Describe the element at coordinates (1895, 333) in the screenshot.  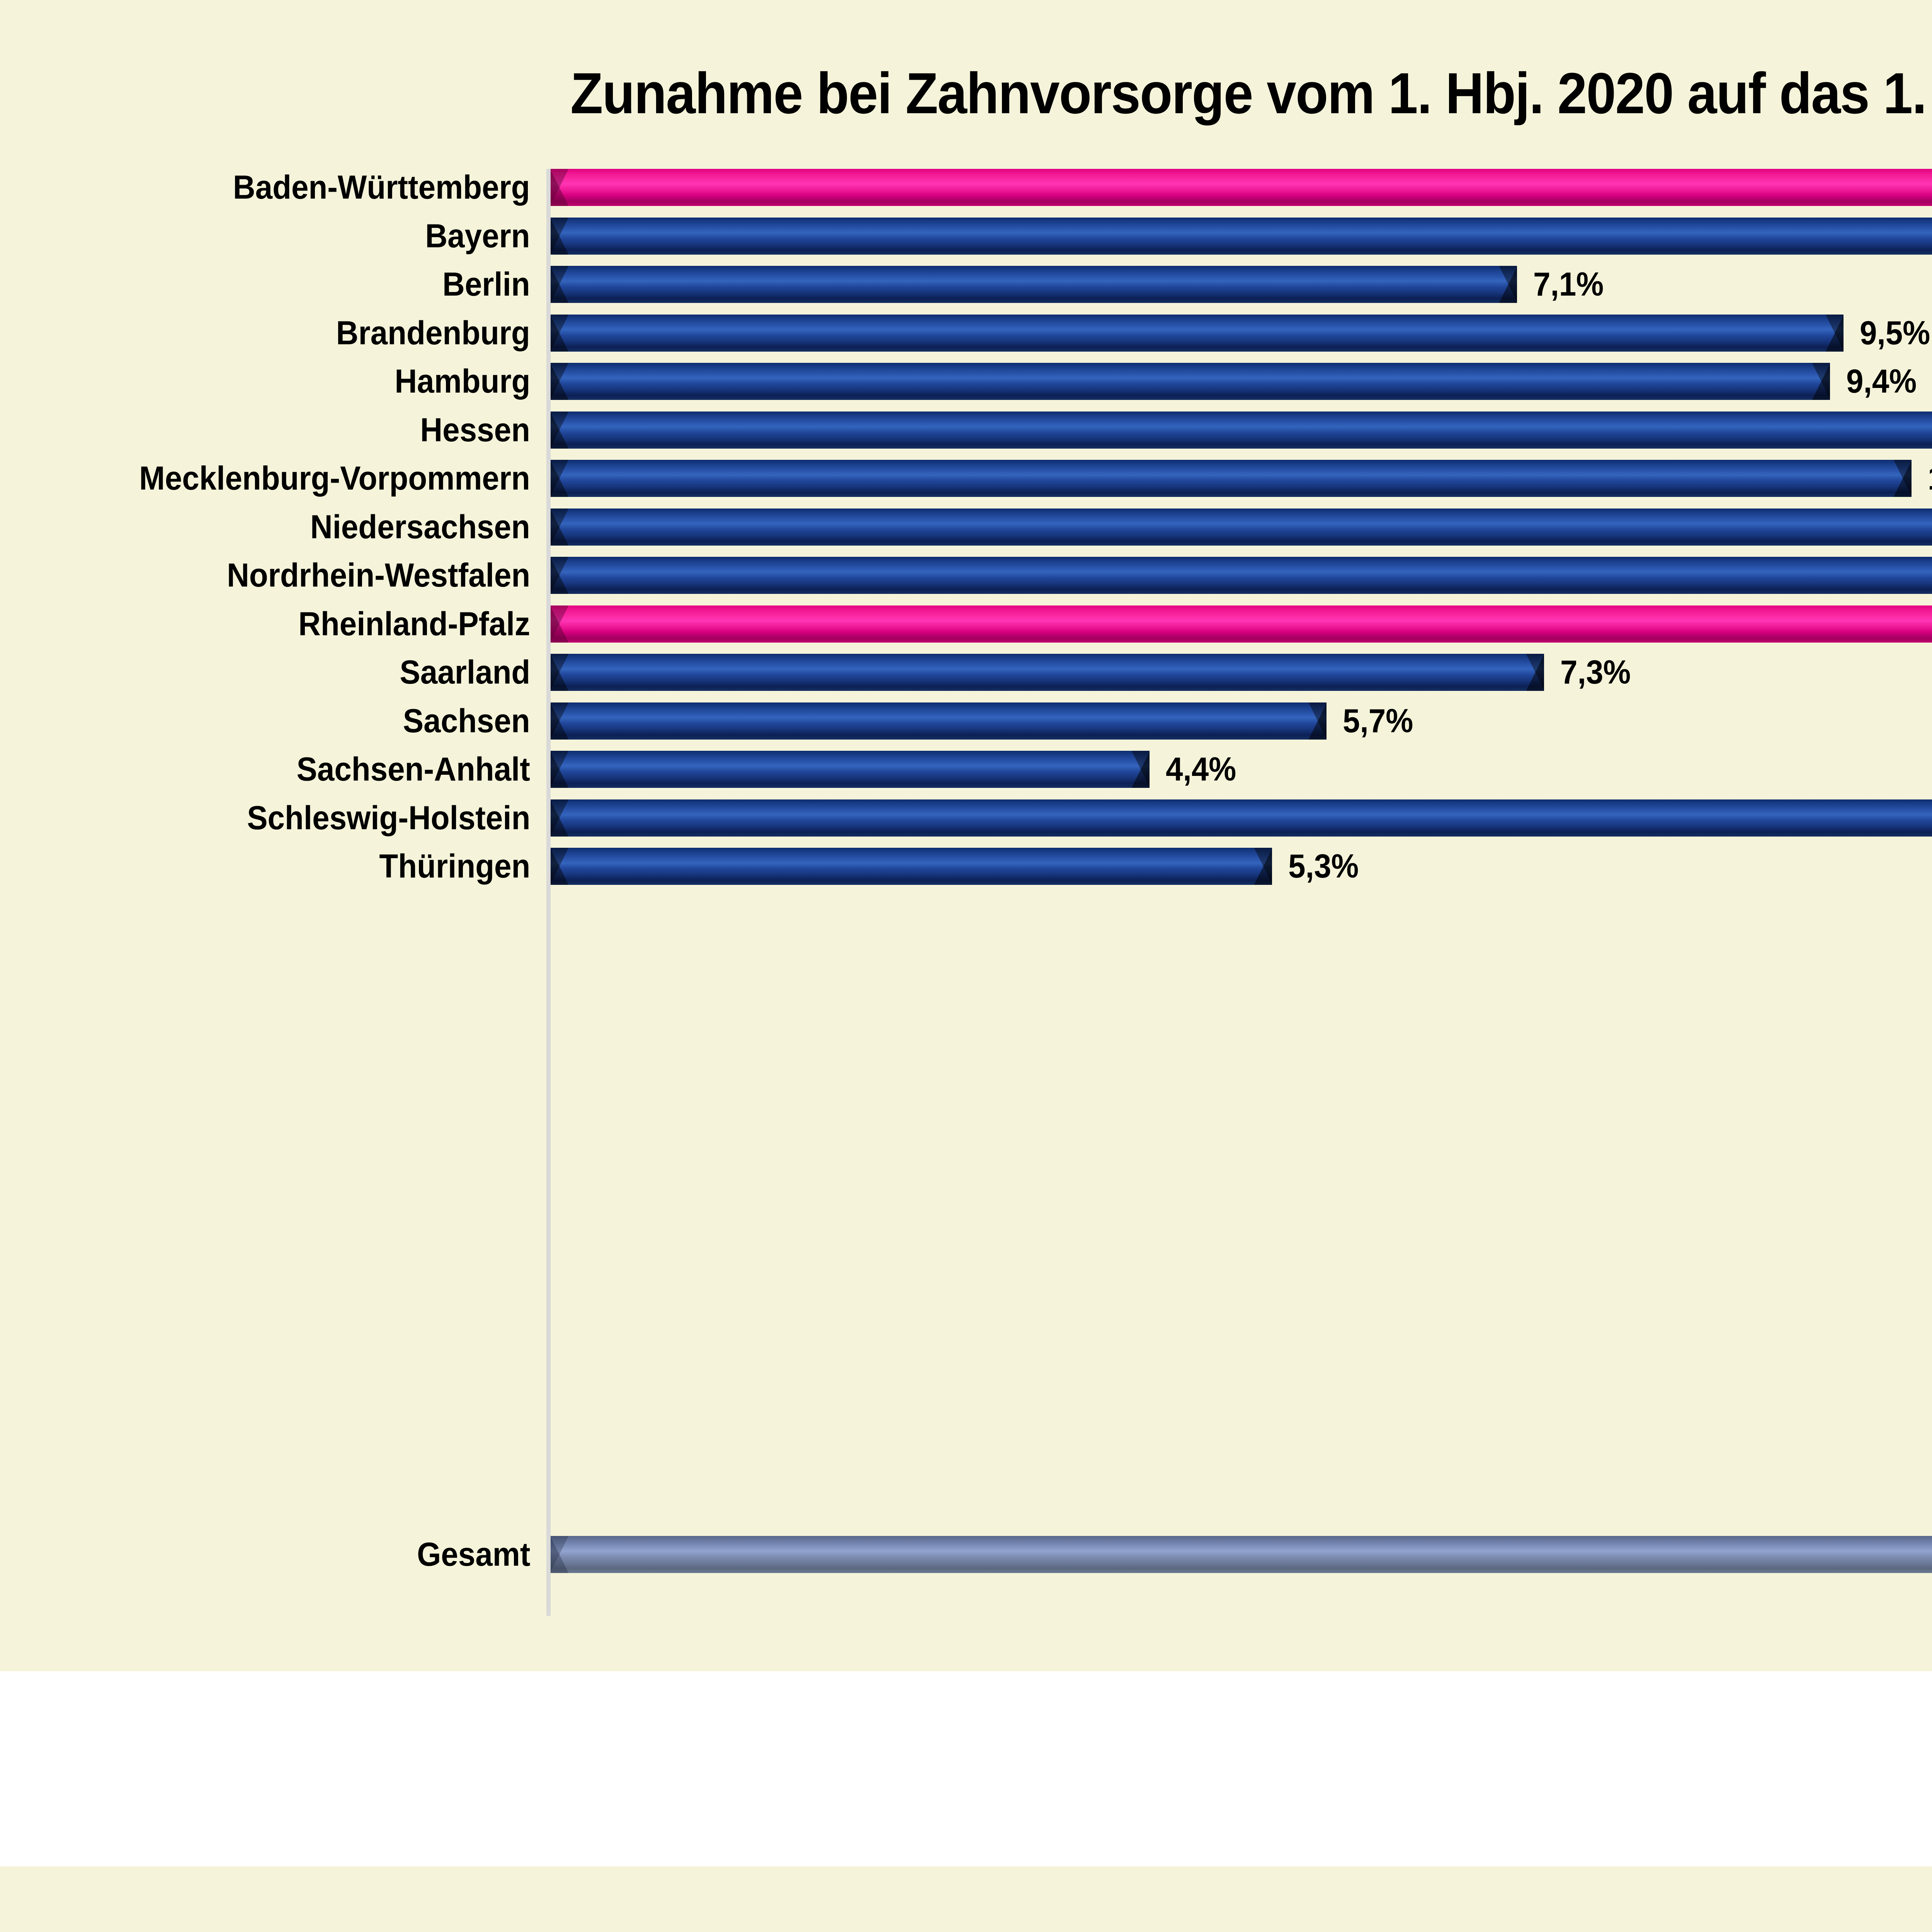
I see `bar-value-label: 9,5%` at that location.